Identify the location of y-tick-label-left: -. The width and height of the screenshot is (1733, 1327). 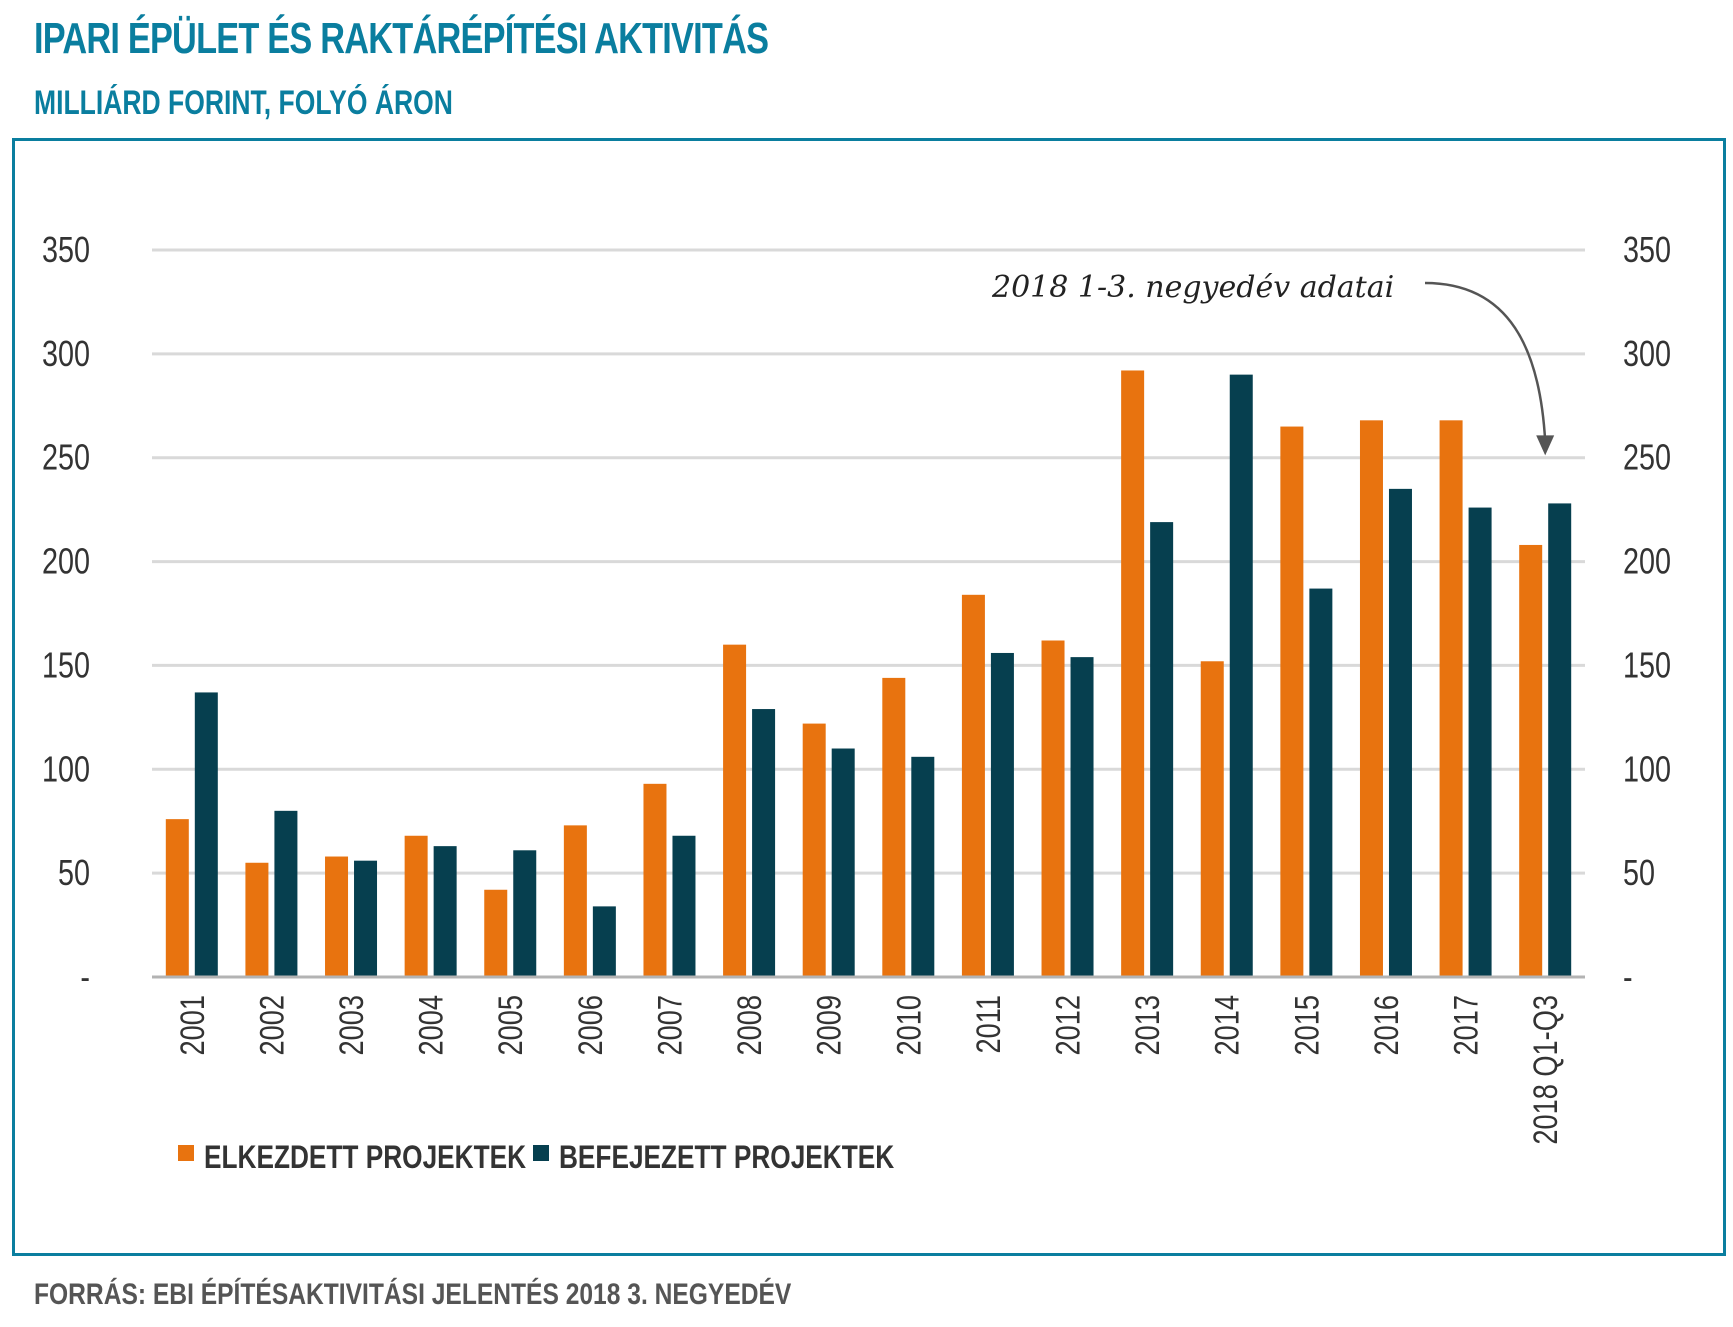
(85, 976).